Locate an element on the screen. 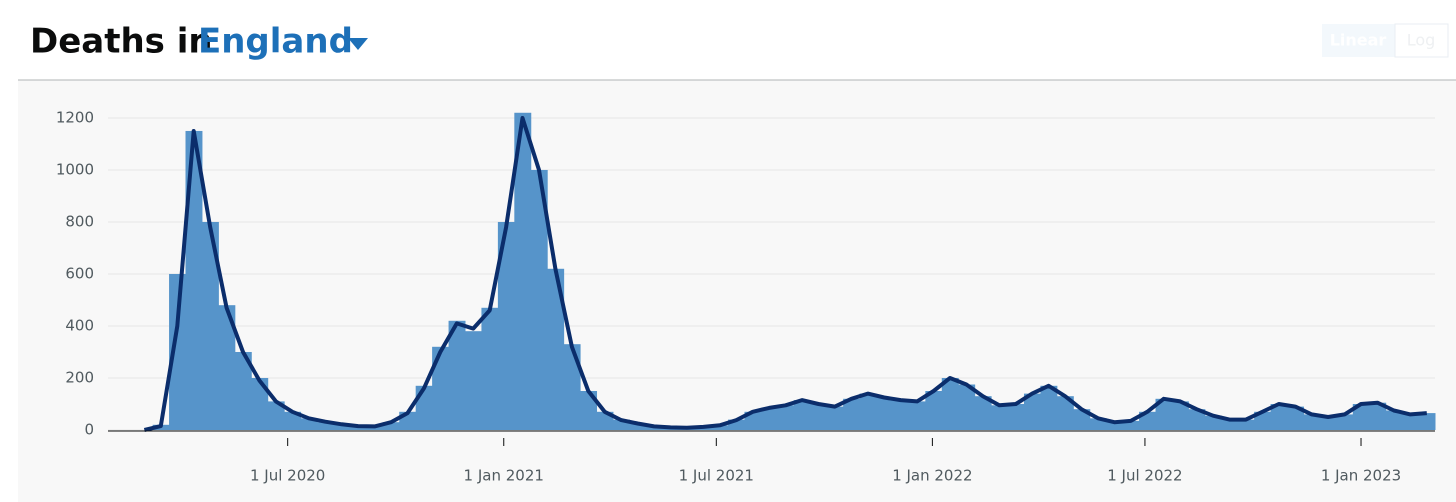 The image size is (1456, 502). x-tick-label: 1 Jul 2022 is located at coordinates (1144, 476).